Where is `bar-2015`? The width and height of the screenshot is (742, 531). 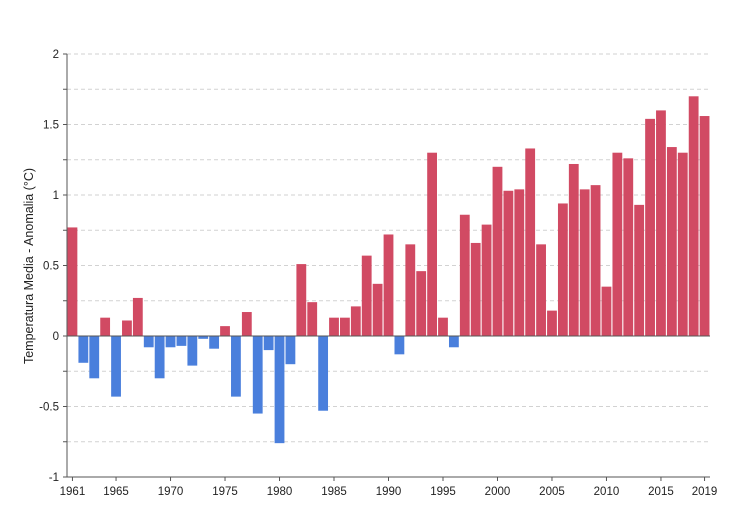
bar-2015 is located at coordinates (661, 223).